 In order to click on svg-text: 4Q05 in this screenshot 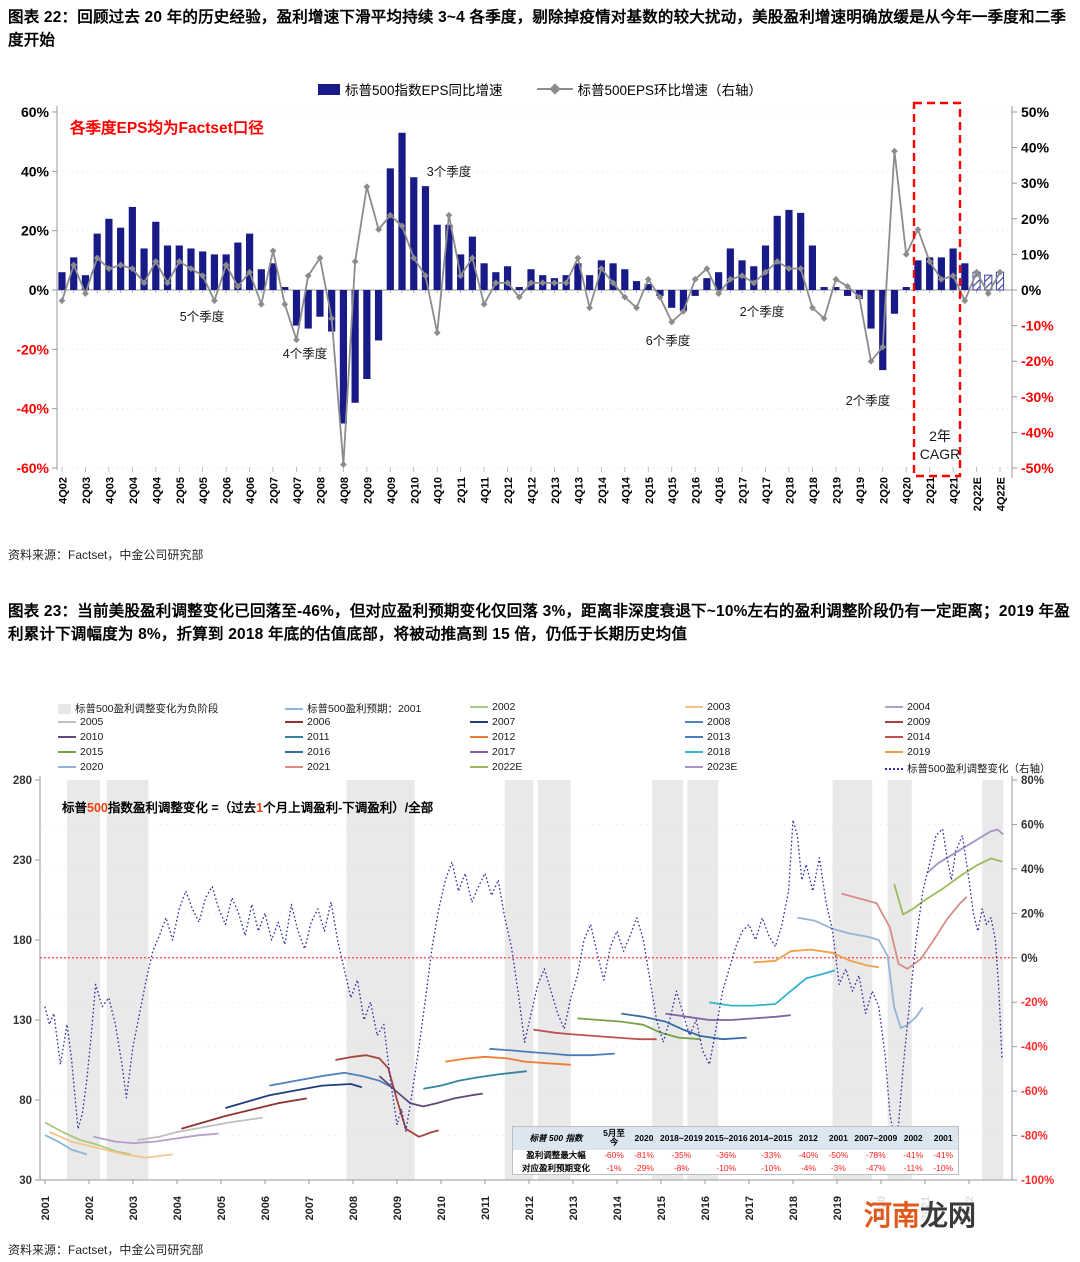, I will do `click(204, 490)`.